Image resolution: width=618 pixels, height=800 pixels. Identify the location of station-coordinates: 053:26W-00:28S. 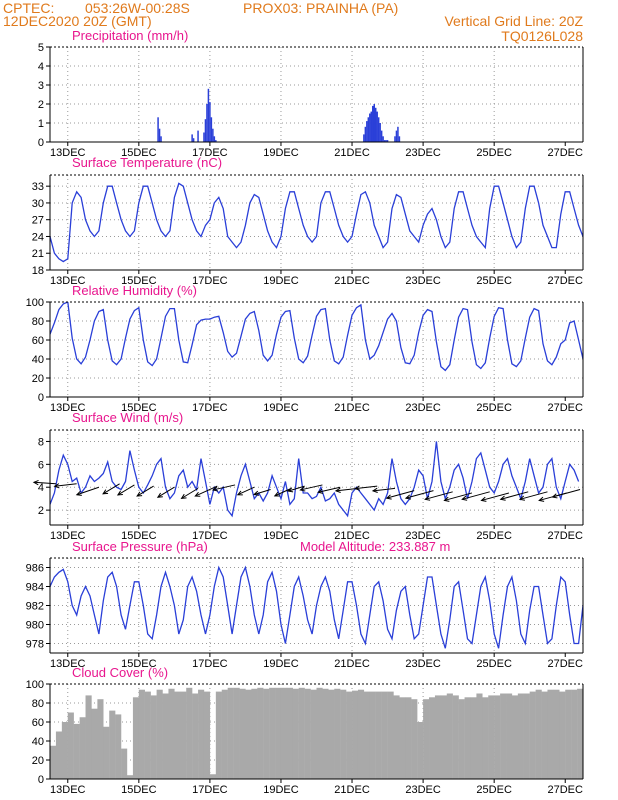
(137, 8).